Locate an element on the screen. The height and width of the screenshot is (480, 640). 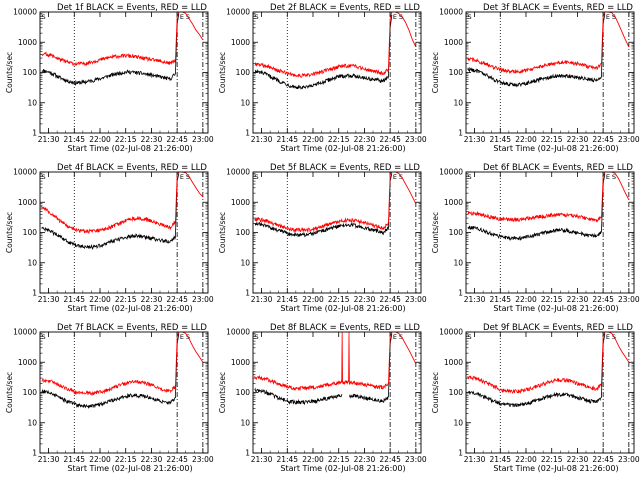
panel-title: Det 1f BLACK = Events, RED = LLD is located at coordinates (132, 8).